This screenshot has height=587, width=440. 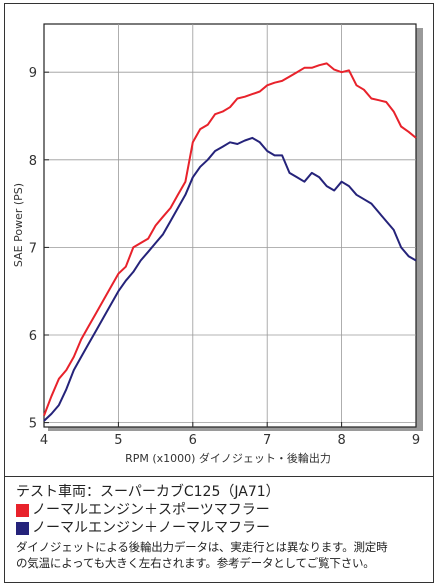 I want to click on x-tick-label: 8, so click(x=341, y=440).